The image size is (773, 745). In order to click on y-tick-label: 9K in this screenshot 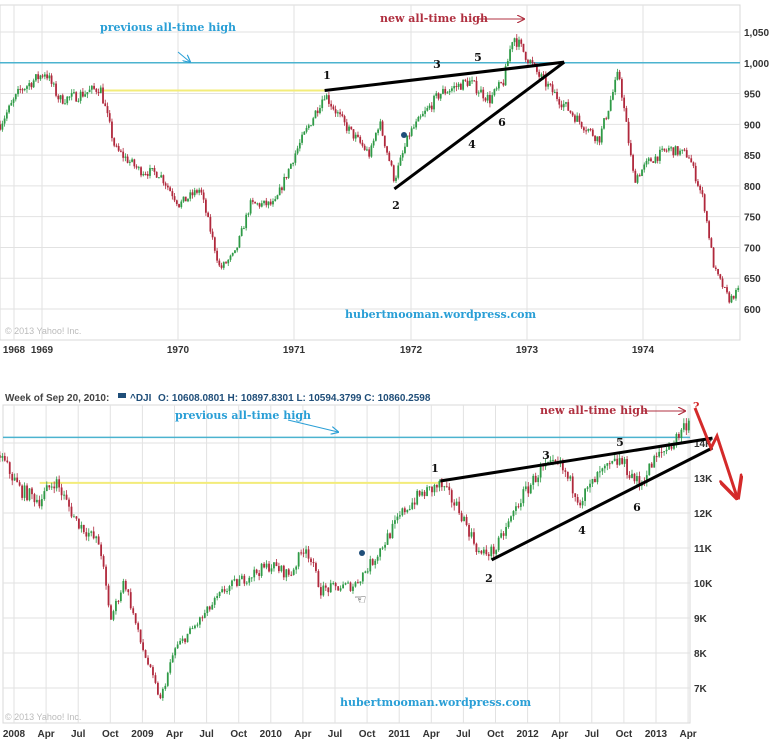, I will do `click(701, 619)`.